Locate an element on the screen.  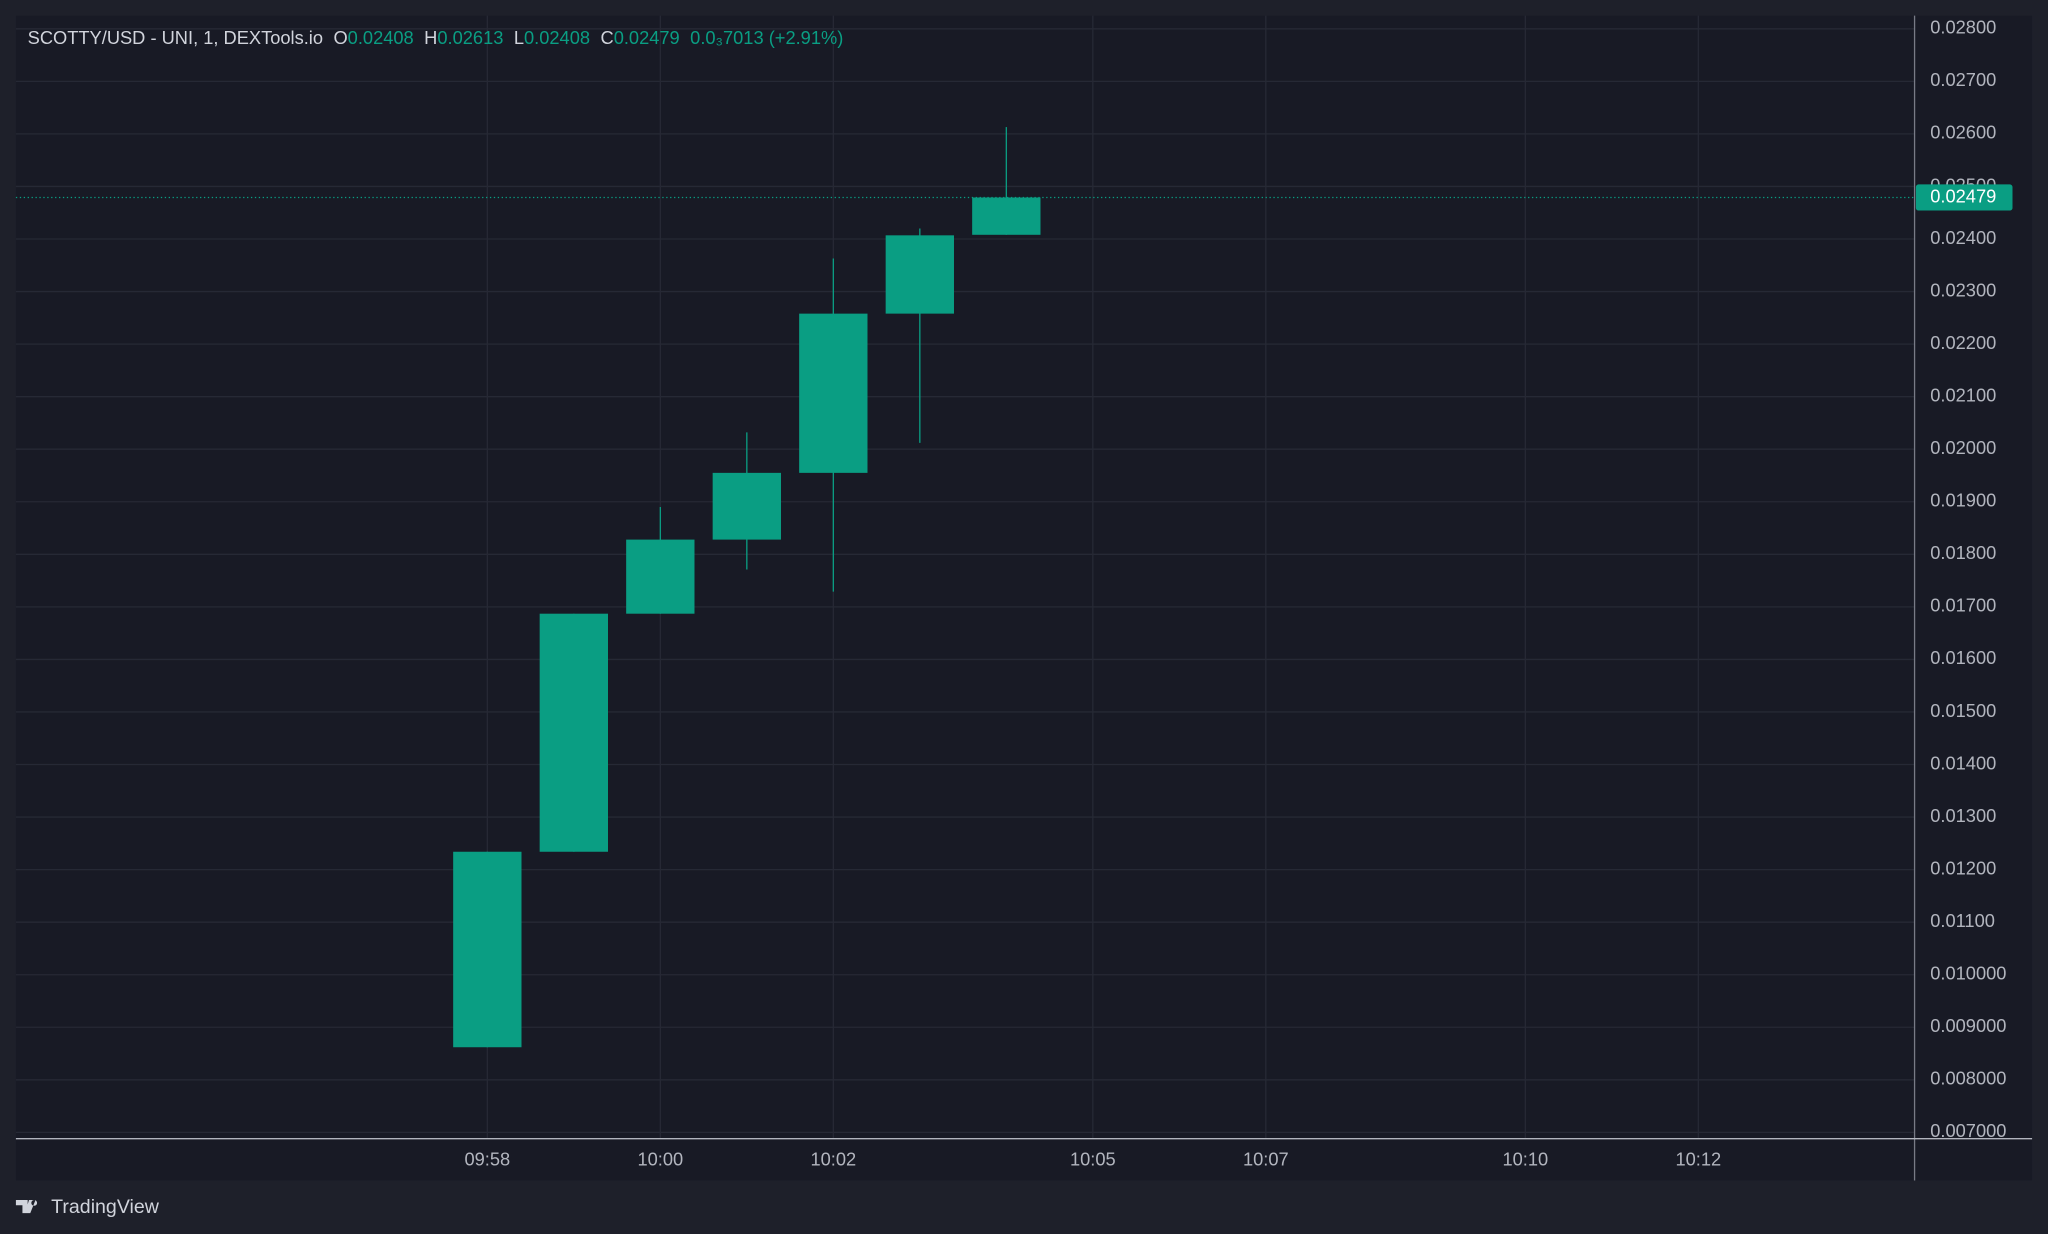
legend-text: C is located at coordinates (606, 37).